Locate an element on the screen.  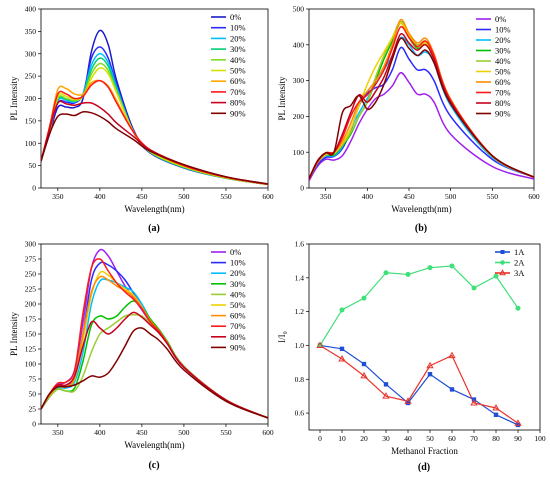
series-line-80% is located at coordinates (154, 365).